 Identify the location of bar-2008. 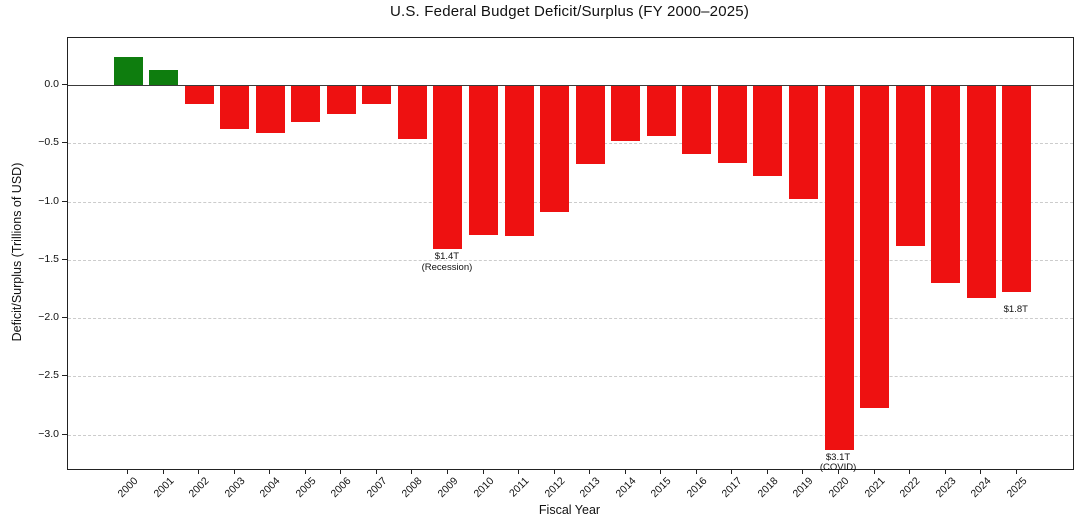
(412, 112).